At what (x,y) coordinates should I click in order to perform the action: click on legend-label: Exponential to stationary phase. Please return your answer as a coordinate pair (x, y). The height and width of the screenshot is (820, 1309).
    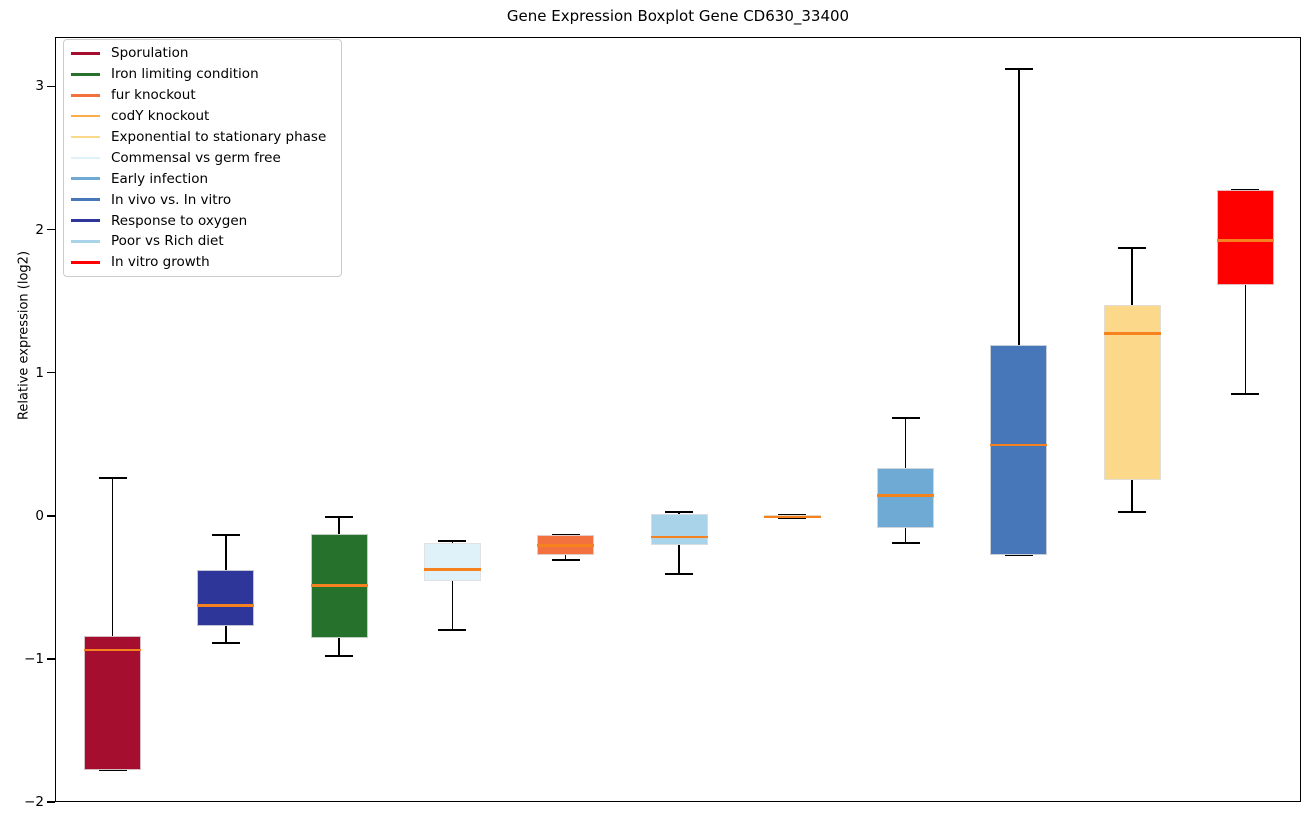
    Looking at the image, I should click on (219, 137).